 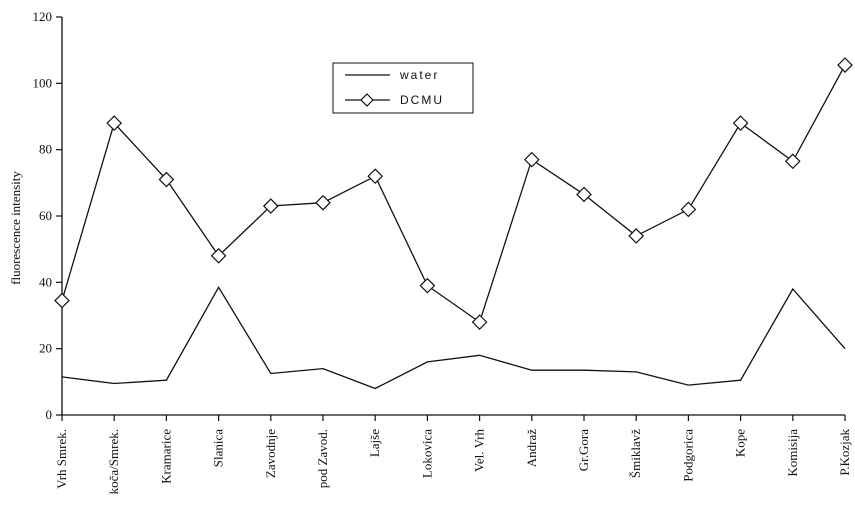 I want to click on x-tick-label: Vel. Vrh, so click(x=479, y=451).